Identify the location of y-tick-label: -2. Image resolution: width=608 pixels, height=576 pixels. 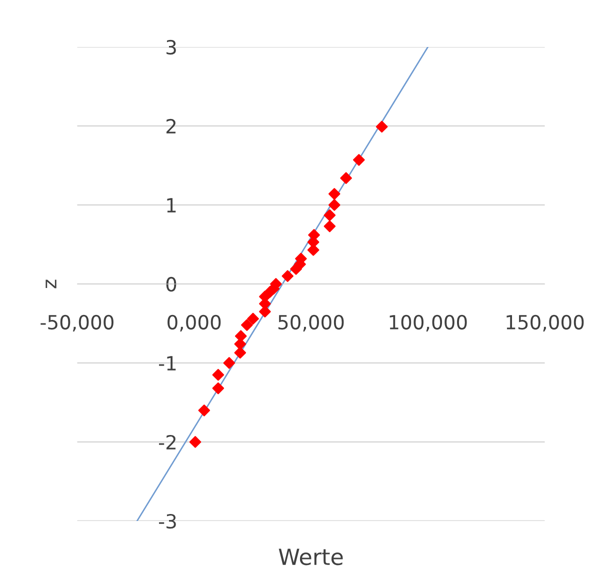
(167, 442).